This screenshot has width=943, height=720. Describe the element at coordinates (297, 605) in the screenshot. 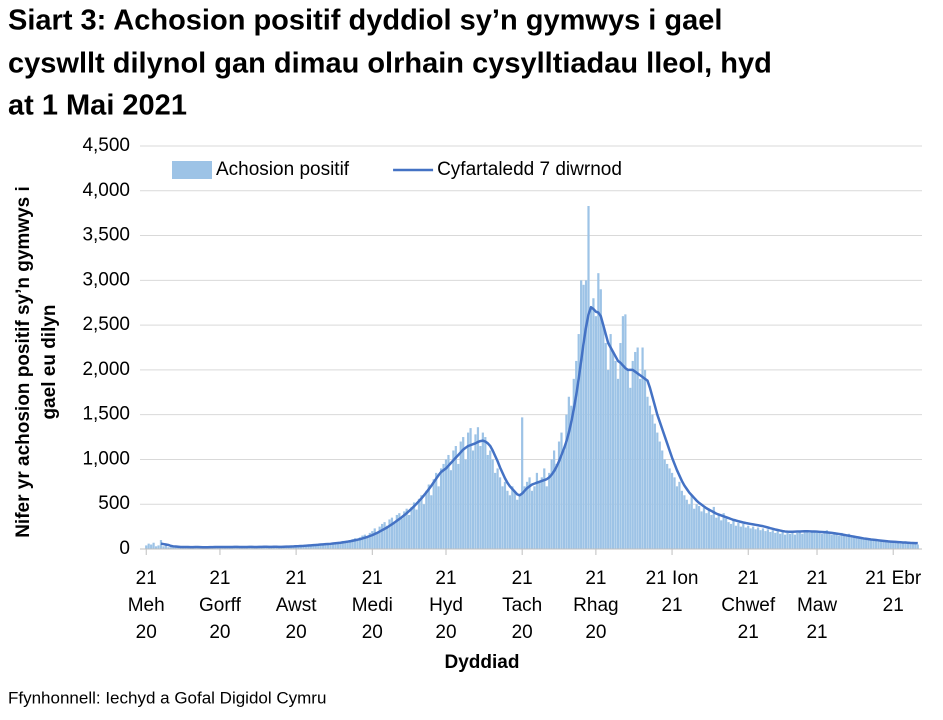

I see `x-tick-label: 21 Awst 20` at that location.